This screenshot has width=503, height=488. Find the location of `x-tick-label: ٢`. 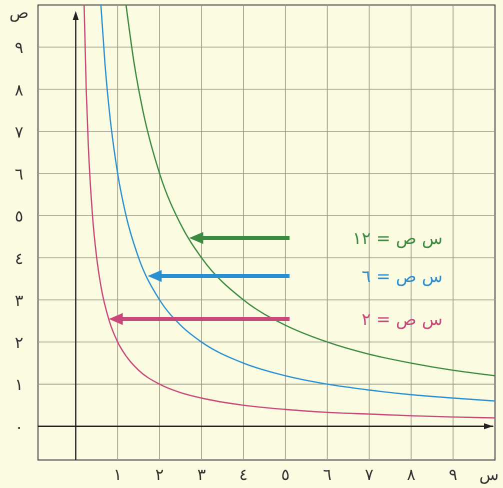

x-tick-label: ٢ is located at coordinates (159, 474).